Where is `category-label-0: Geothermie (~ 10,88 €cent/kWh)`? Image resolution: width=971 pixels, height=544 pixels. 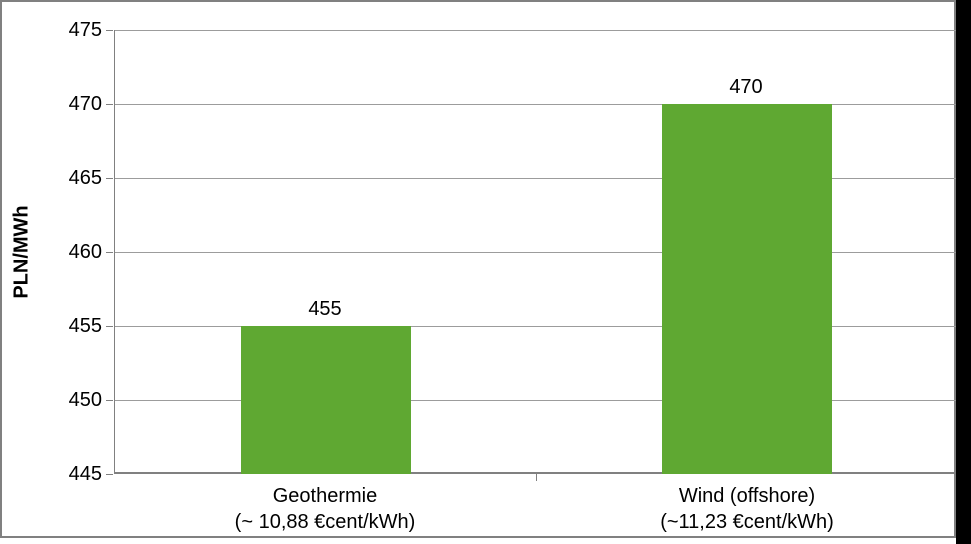 category-label-0: Geothermie (~ 10,88 €cent/kWh) is located at coordinates (325, 509).